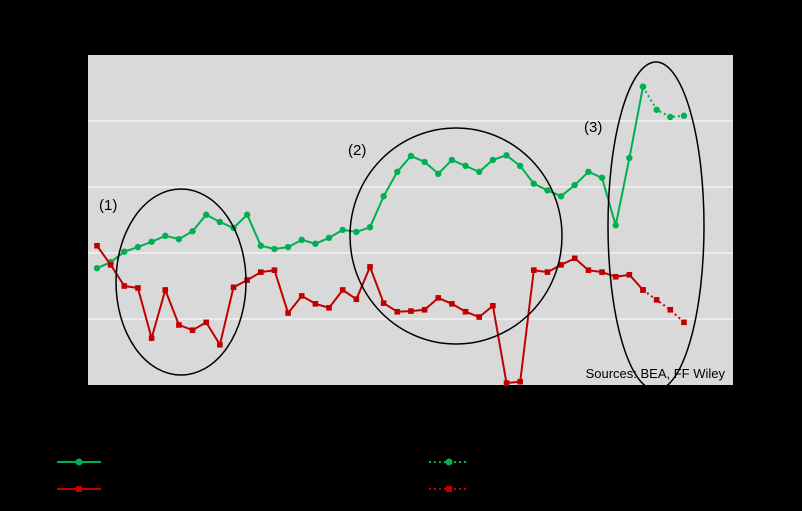 Image resolution: width=802 pixels, height=511 pixels. Describe the element at coordinates (449, 462) in the screenshot. I see `legend-marker-green-dotted-sample` at that location.